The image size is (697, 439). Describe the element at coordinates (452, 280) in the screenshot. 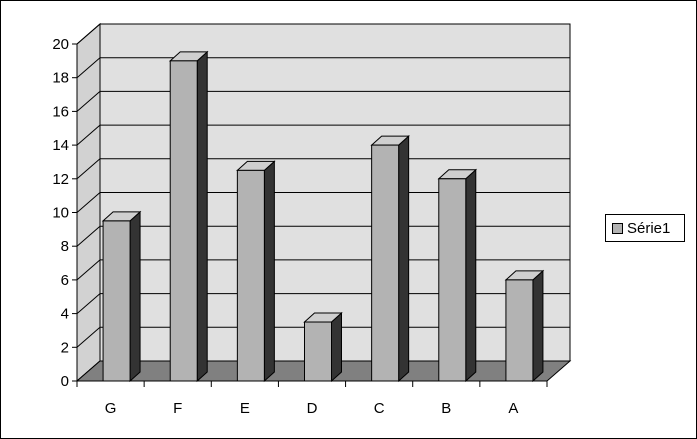

I see `bar-B` at that location.